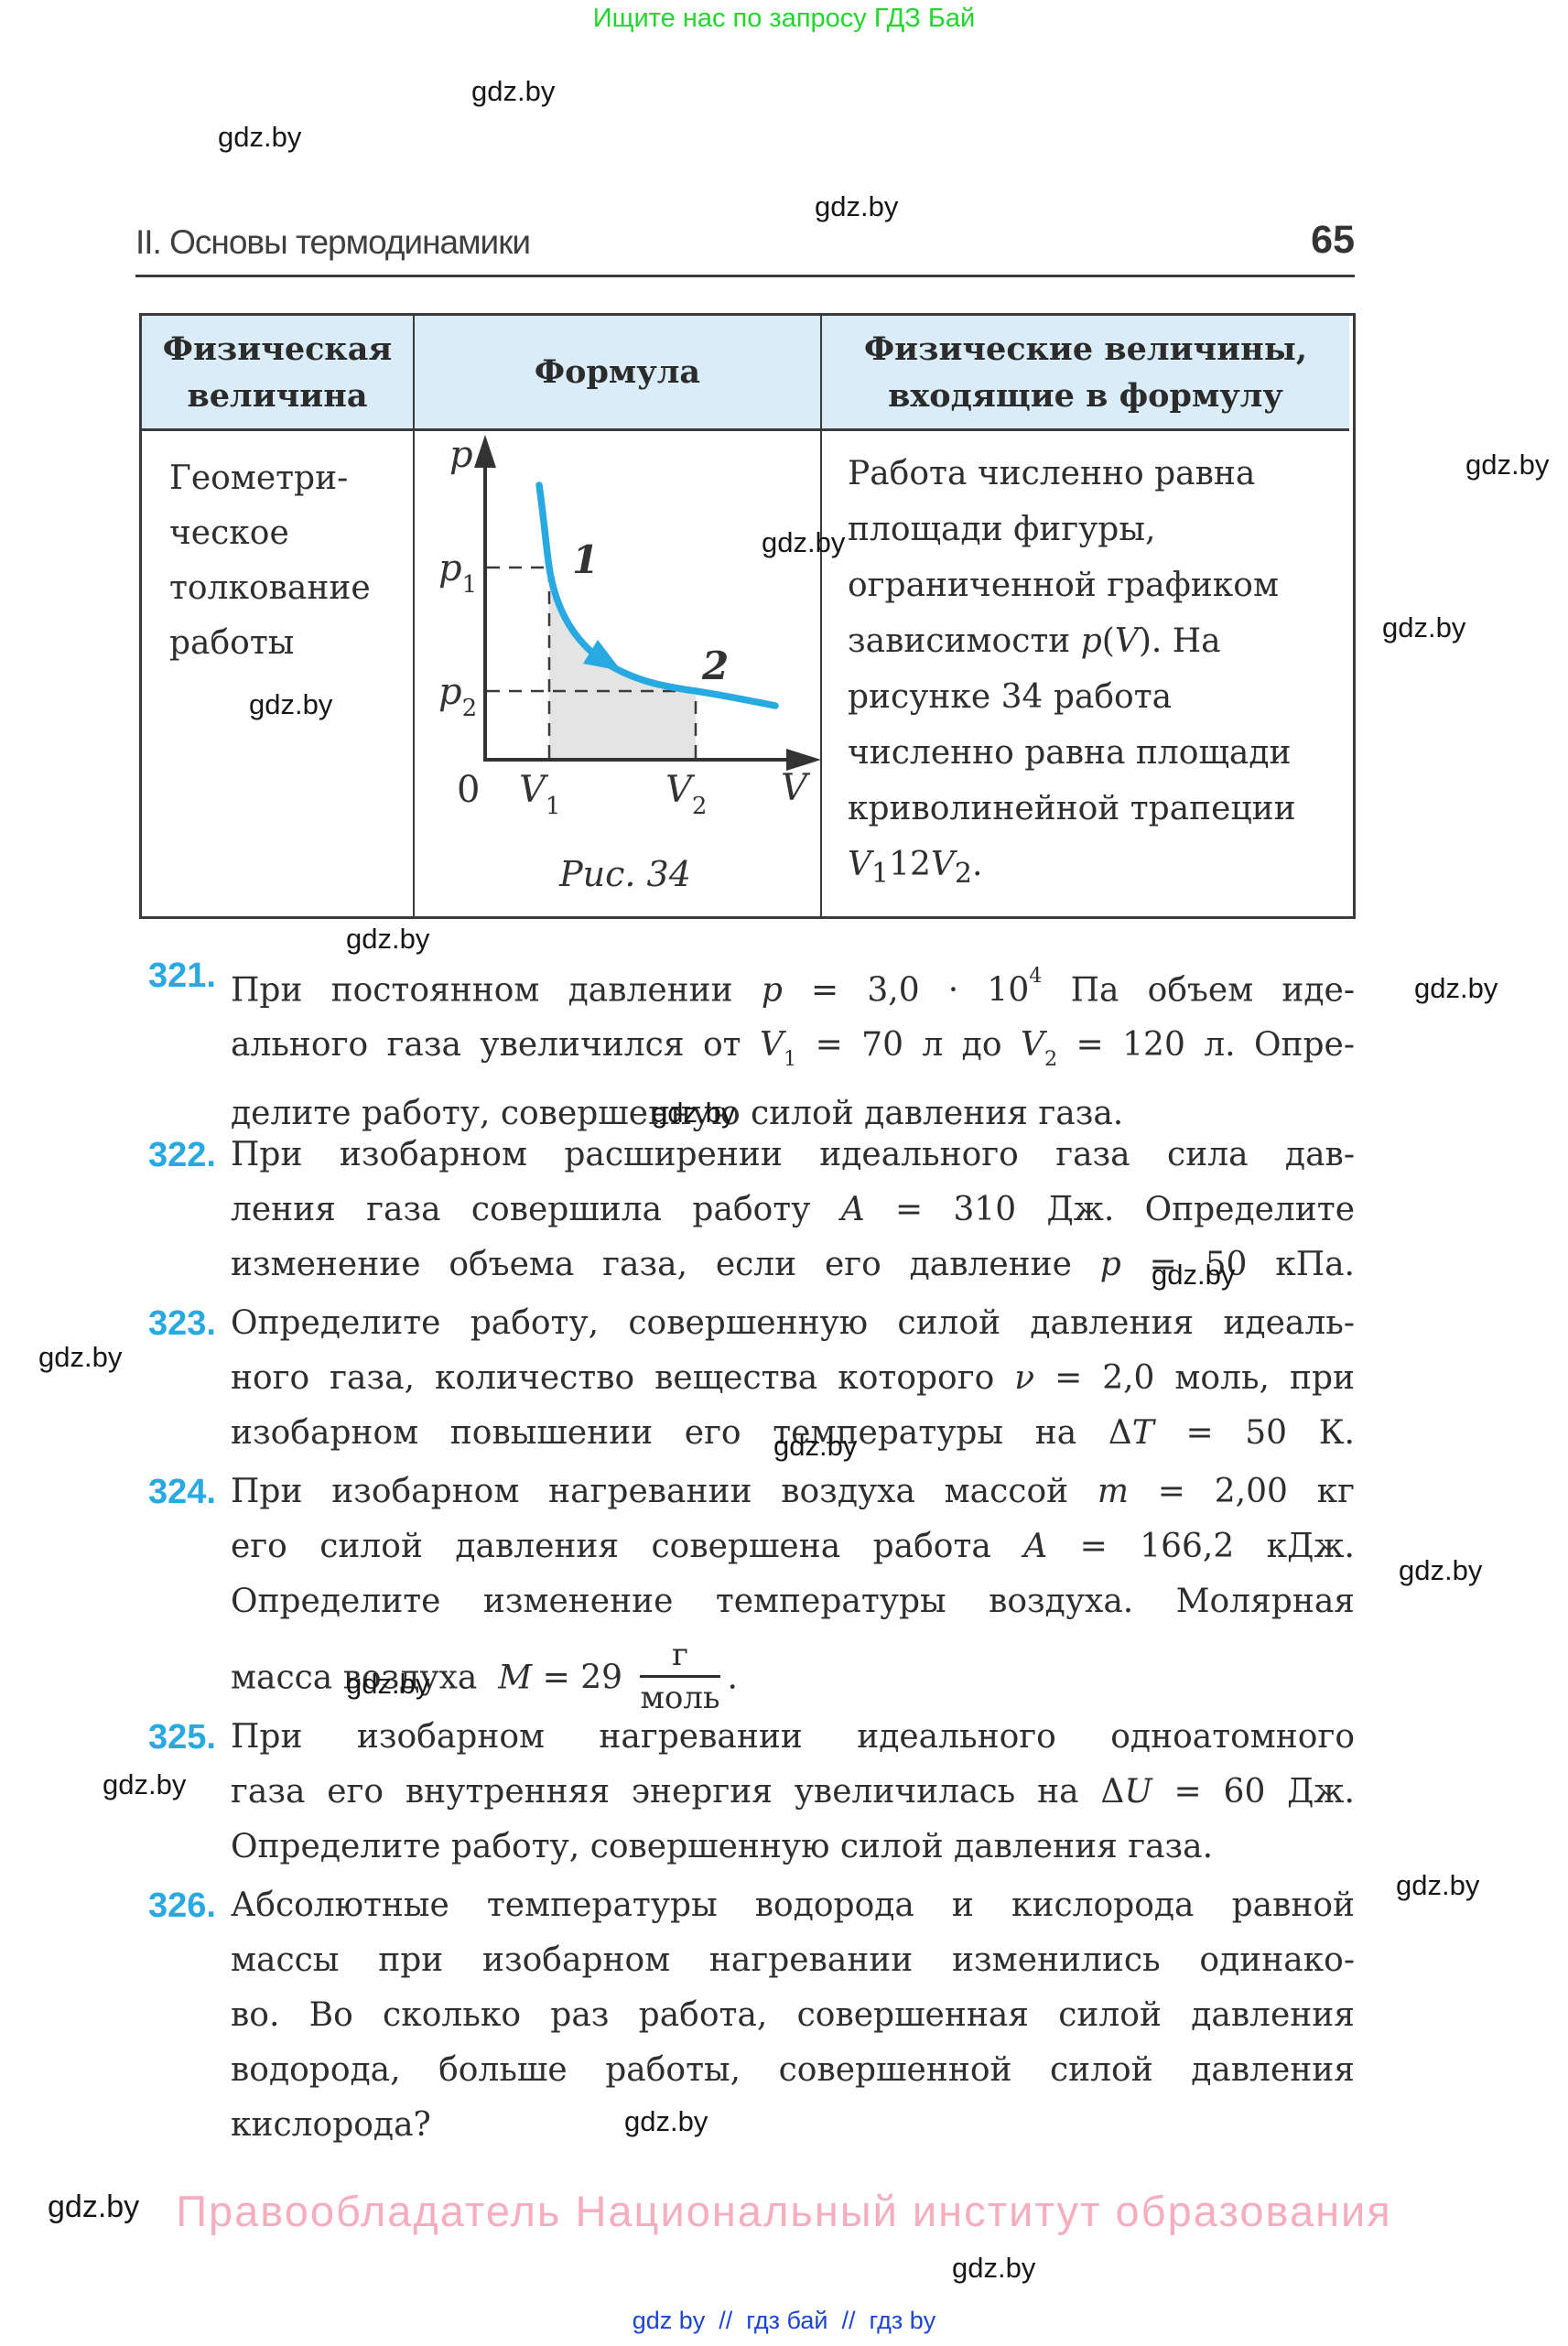 This screenshot has height=2346, width=1568. Describe the element at coordinates (461, 455) in the screenshot. I see `p-axis-label: p` at that location.